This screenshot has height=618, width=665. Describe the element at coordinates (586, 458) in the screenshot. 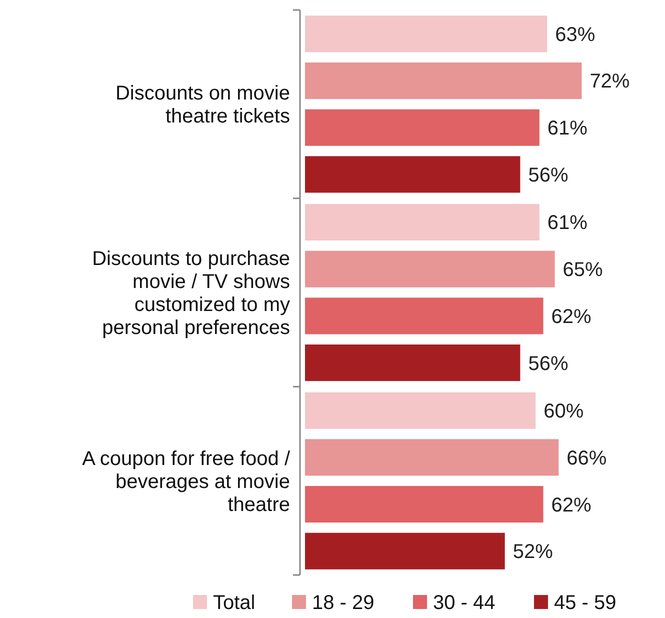

I see `data-label: 66%` at that location.